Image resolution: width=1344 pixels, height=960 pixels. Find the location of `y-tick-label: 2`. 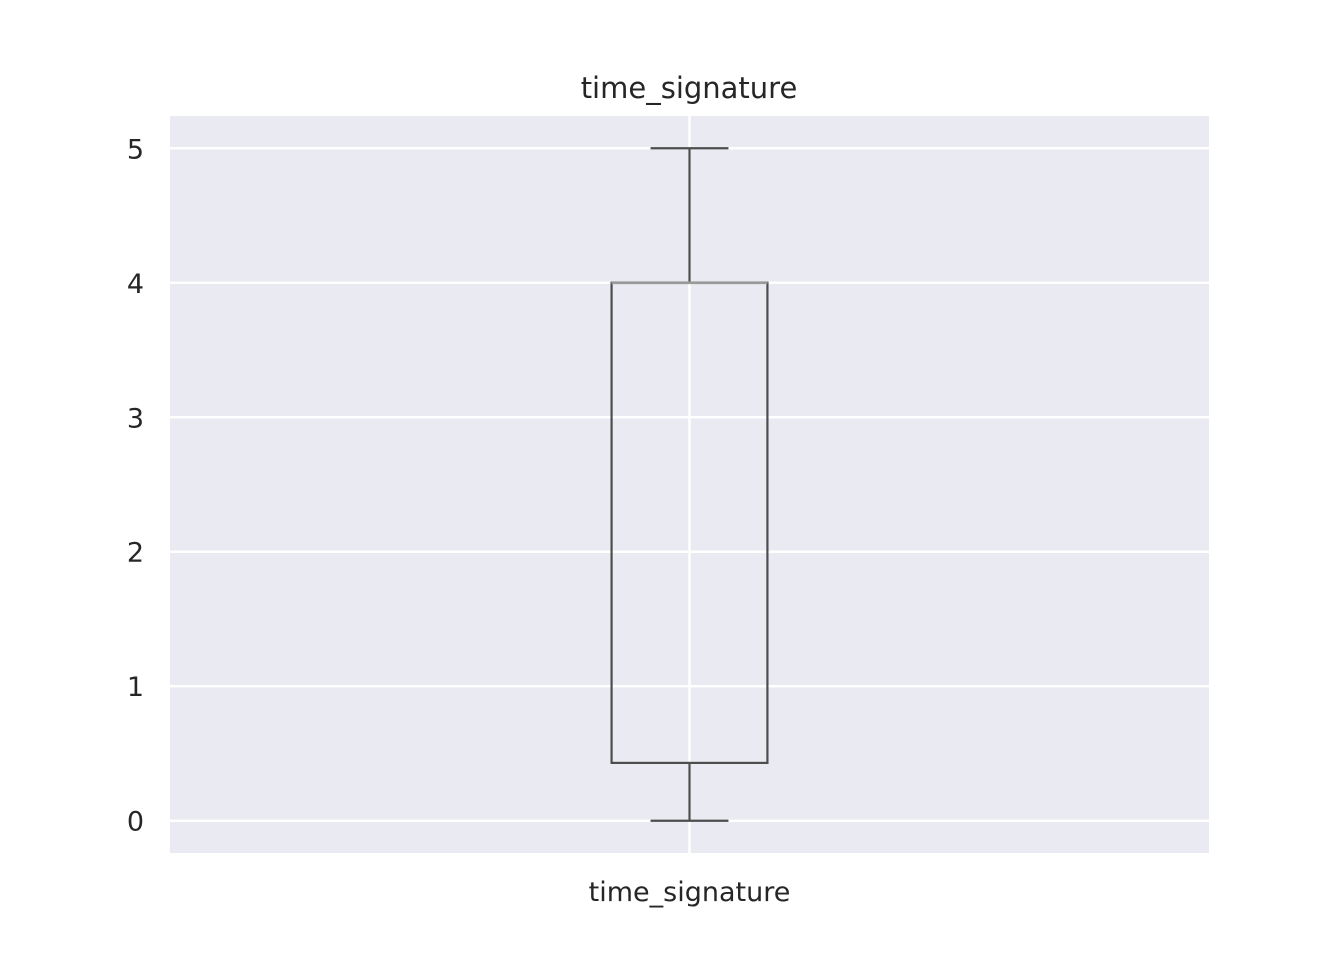

y-tick-label: 2 is located at coordinates (135, 553).